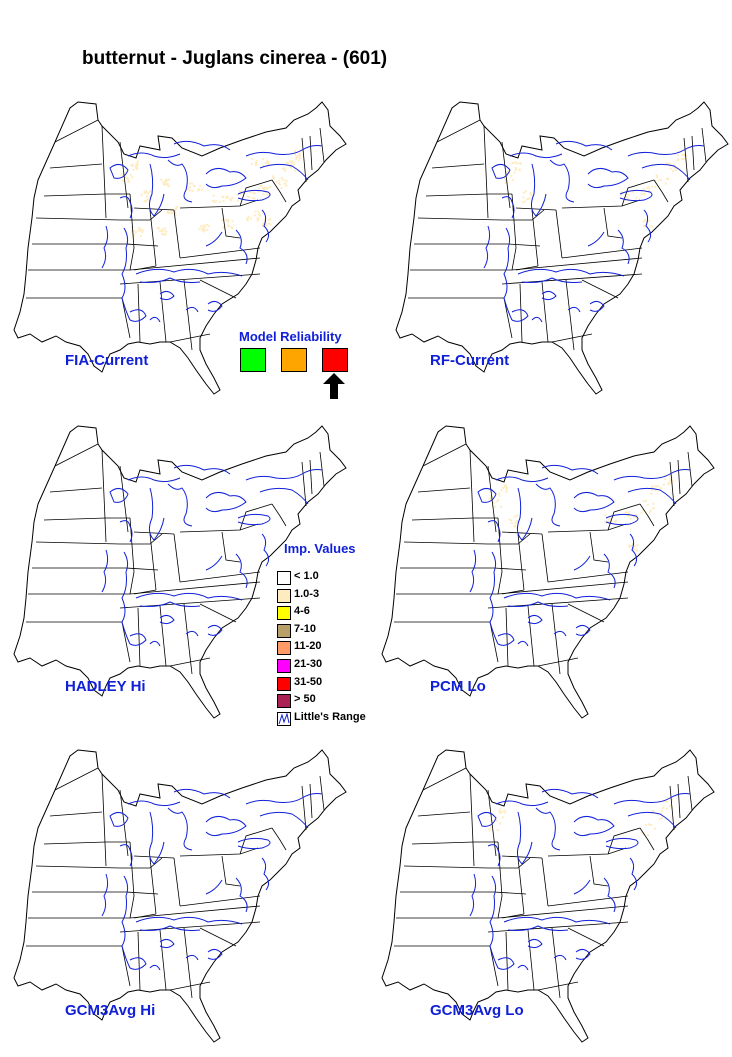  Describe the element at coordinates (305, 628) in the screenshot. I see `legend-label: 7-10` at that location.